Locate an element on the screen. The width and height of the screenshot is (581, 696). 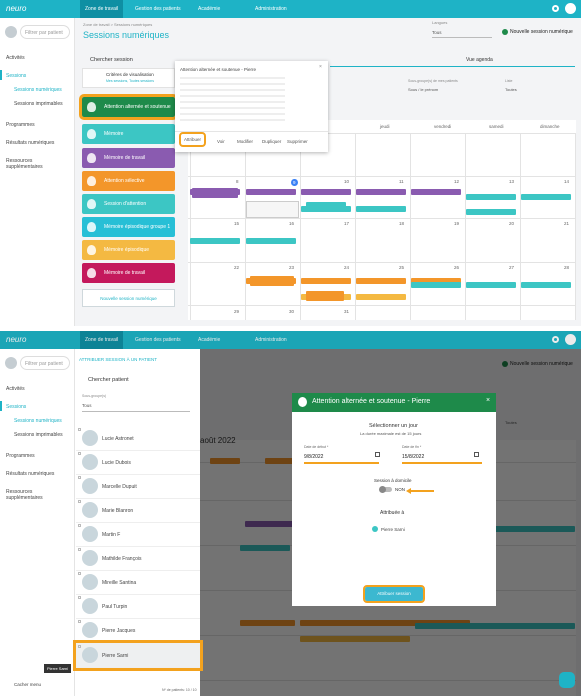
start-value: 9/8/2022 is located at coordinates (314, 457).